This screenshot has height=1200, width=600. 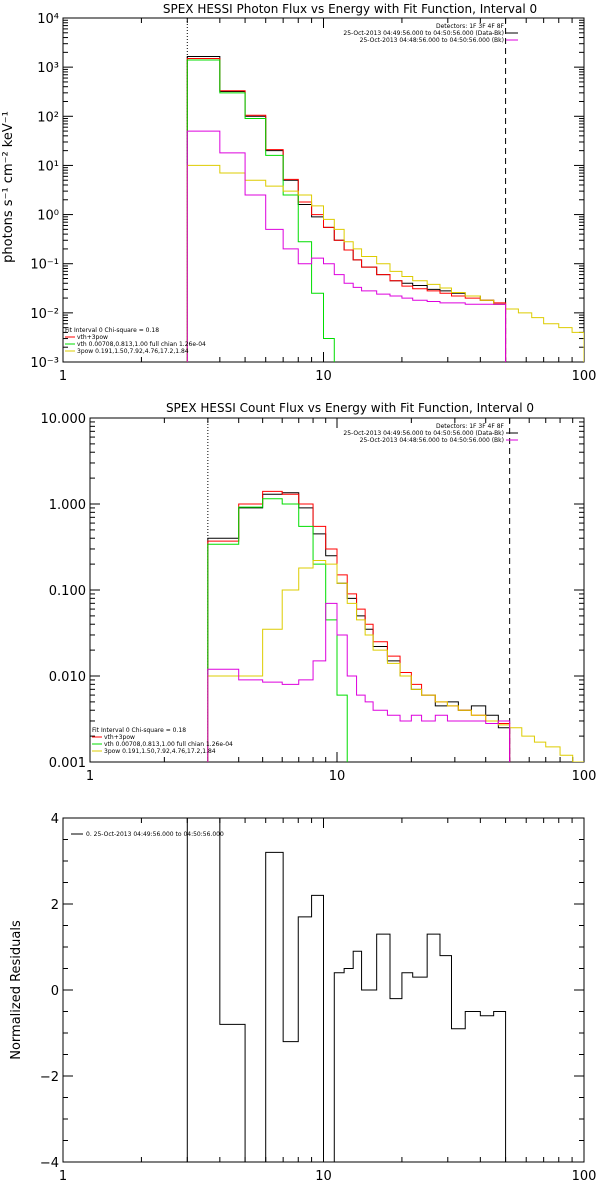 I want to click on y-tick-label: 4, so click(x=55, y=819).